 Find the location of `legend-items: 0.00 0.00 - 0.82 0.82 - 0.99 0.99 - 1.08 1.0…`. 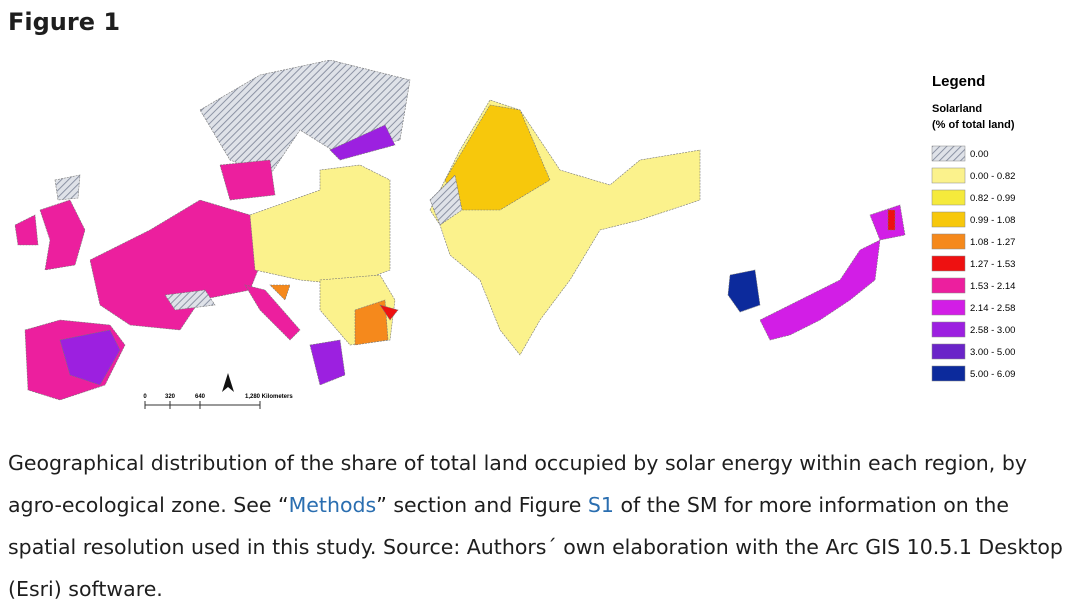

legend-items: 0.00 0.00 - 0.82 0.82 - 0.99 0.99 - 1.08 1.0… is located at coordinates (973, 263).